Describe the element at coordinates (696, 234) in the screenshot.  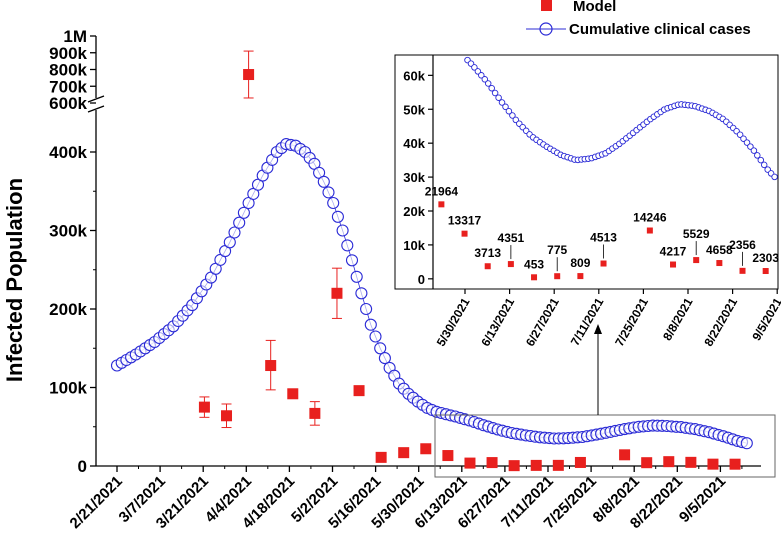
I see `inset-data-label: 5529` at that location.